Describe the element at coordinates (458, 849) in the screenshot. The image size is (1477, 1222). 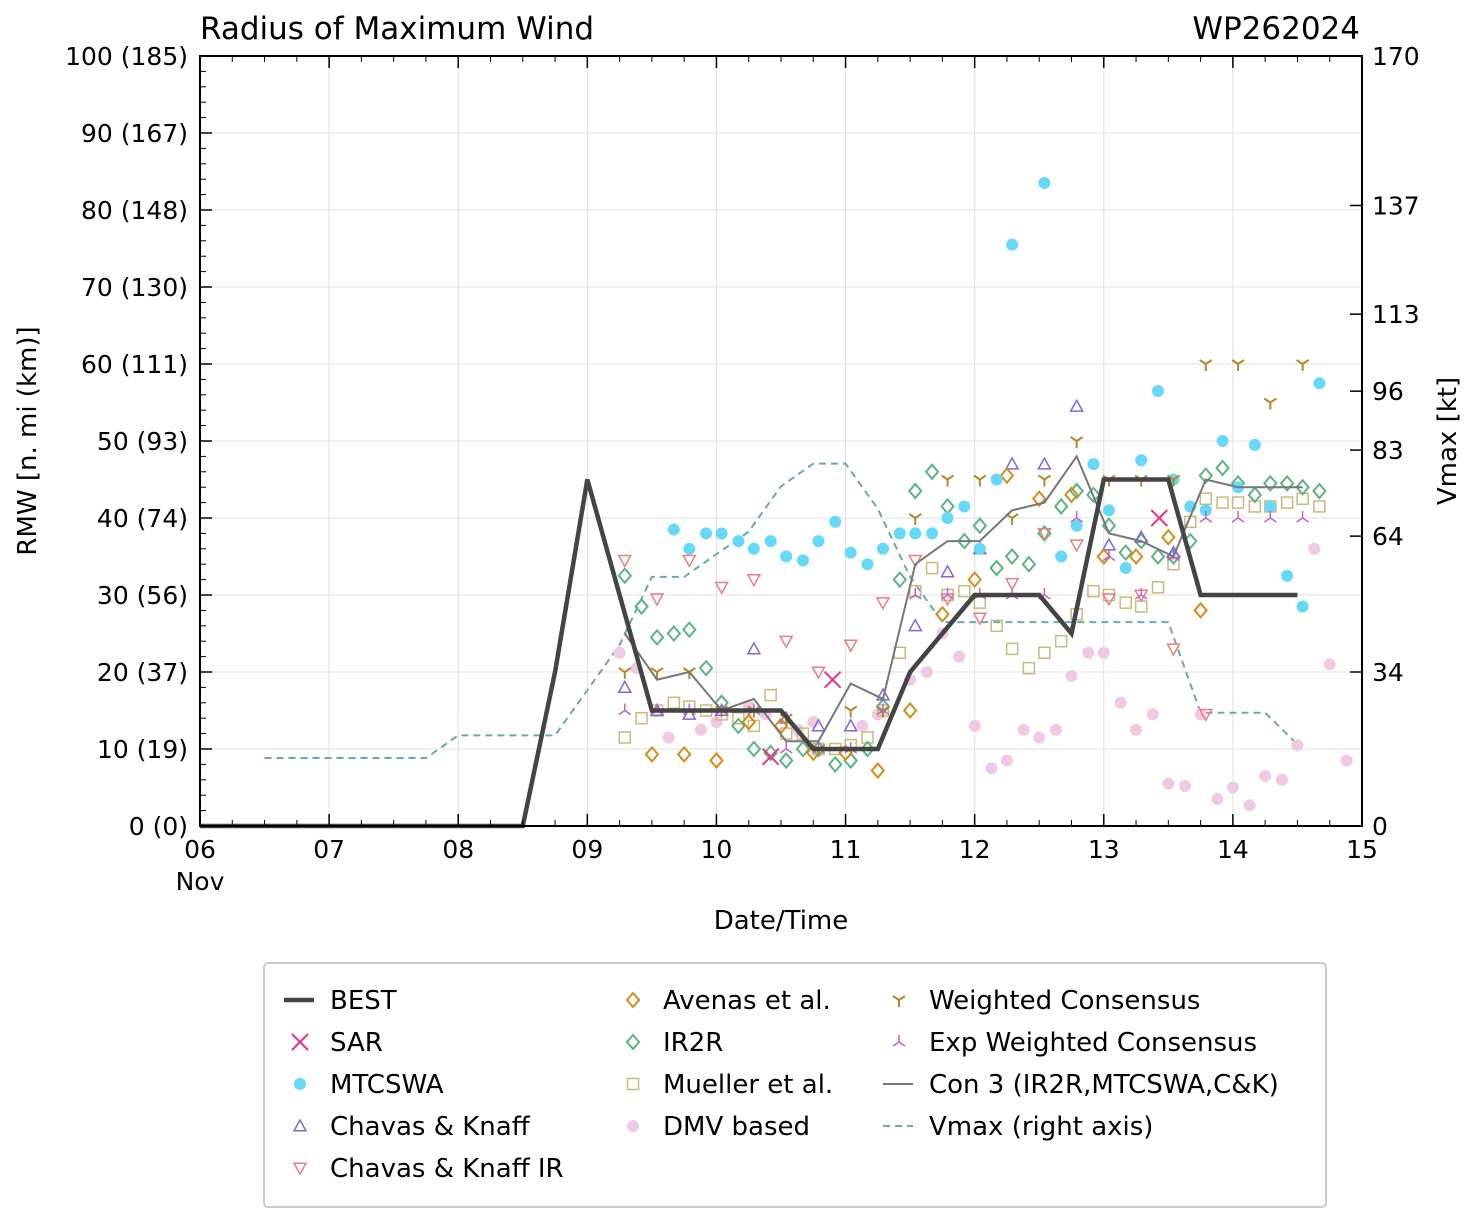
I see `x-tick-label: 08` at that location.